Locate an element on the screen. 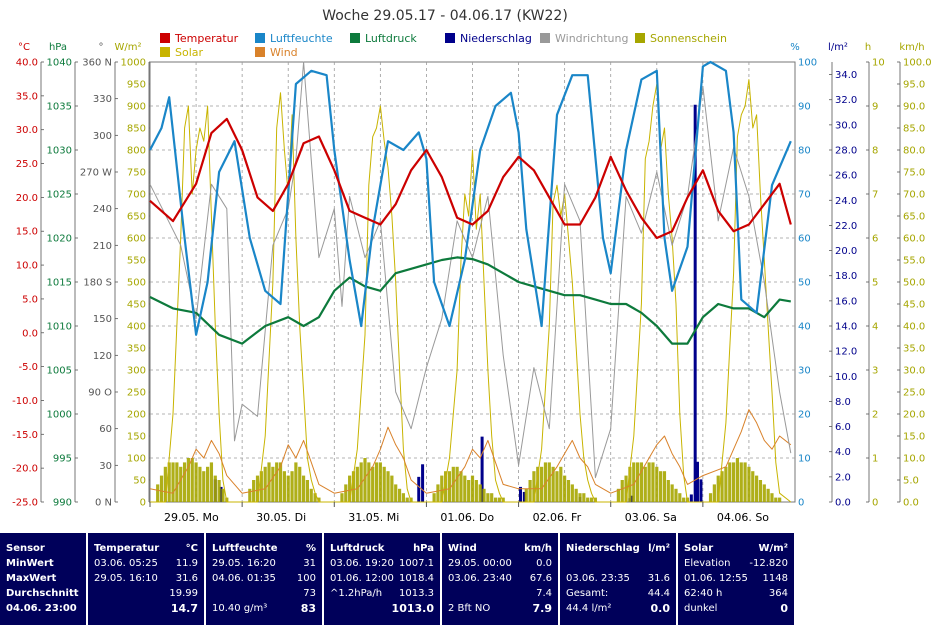 The image size is (950, 625). tick-label-solar: 800 is located at coordinates (136, 151).